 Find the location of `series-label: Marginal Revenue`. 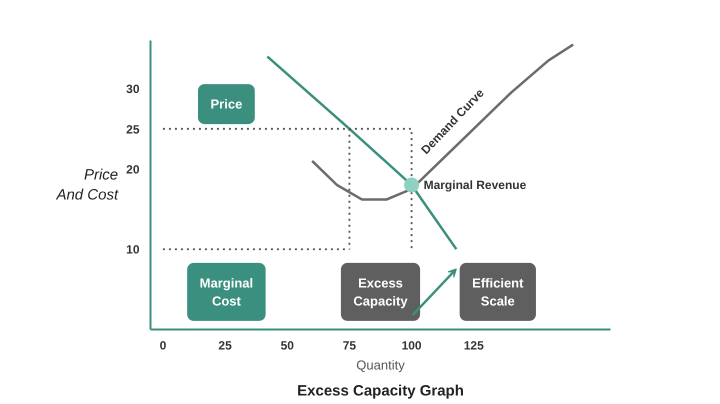

series-label: Marginal Revenue is located at coordinates (475, 185).